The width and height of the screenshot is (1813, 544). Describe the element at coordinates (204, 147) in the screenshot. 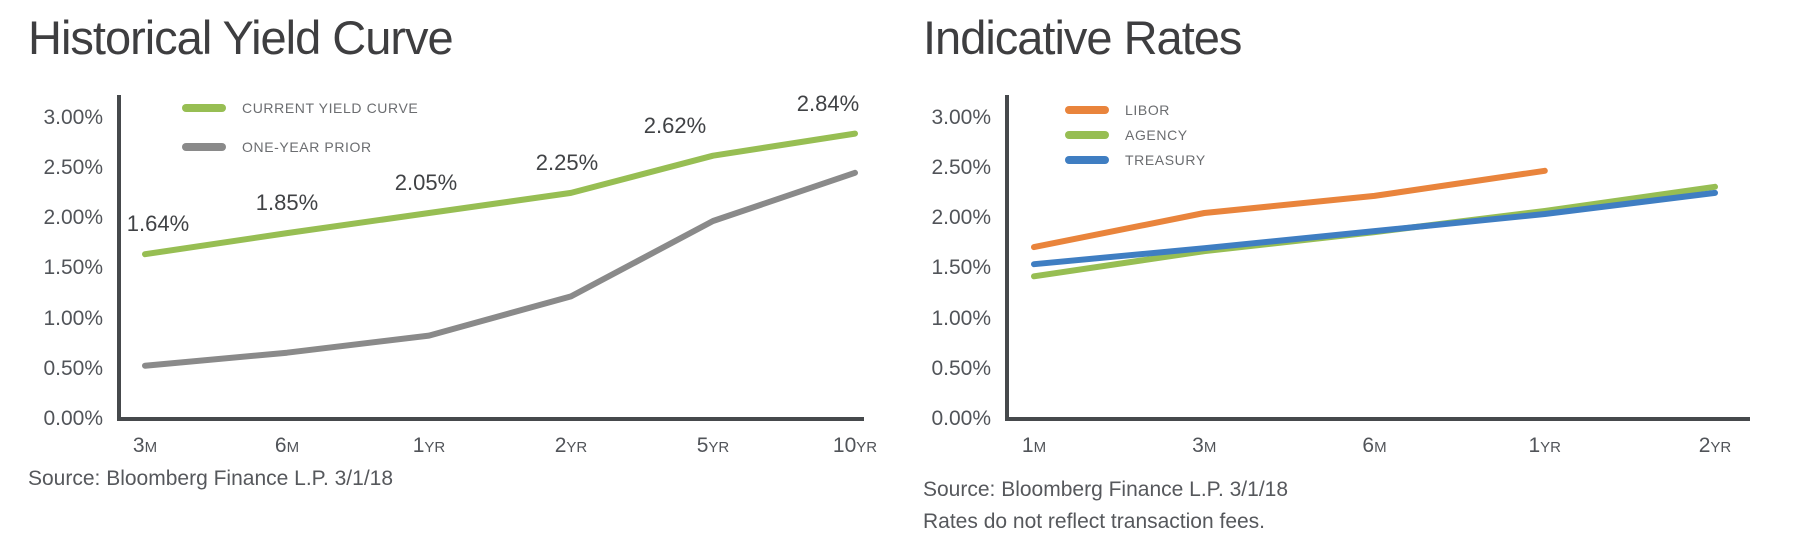

I see `legend-swatch-one-year-prior` at that location.